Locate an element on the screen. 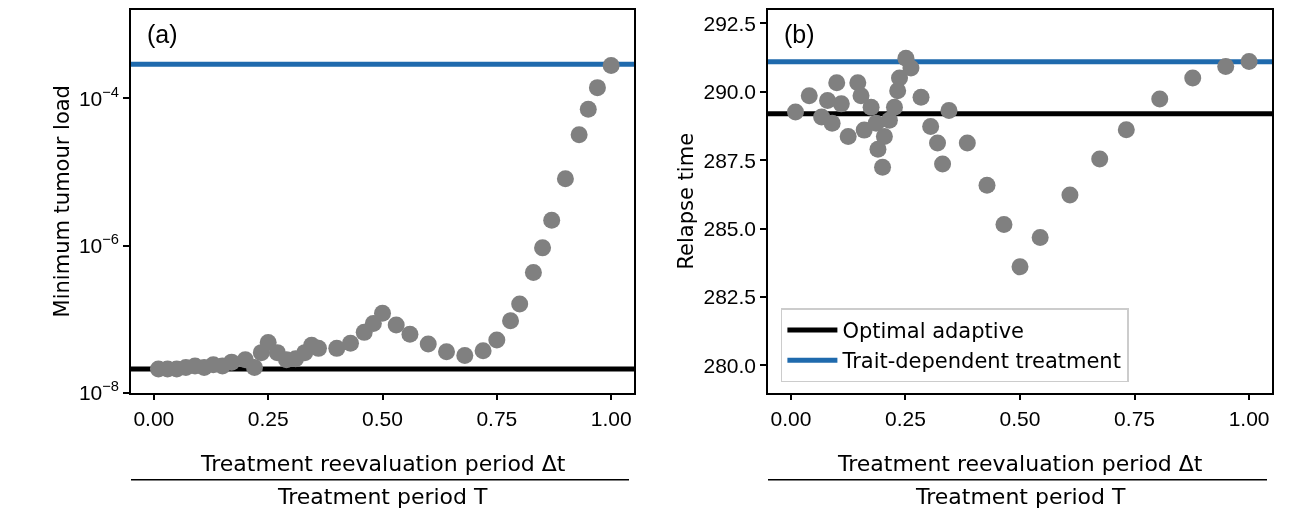 The image size is (1290, 529). y-axis-title: Minimum tumour load is located at coordinates (61, 201).